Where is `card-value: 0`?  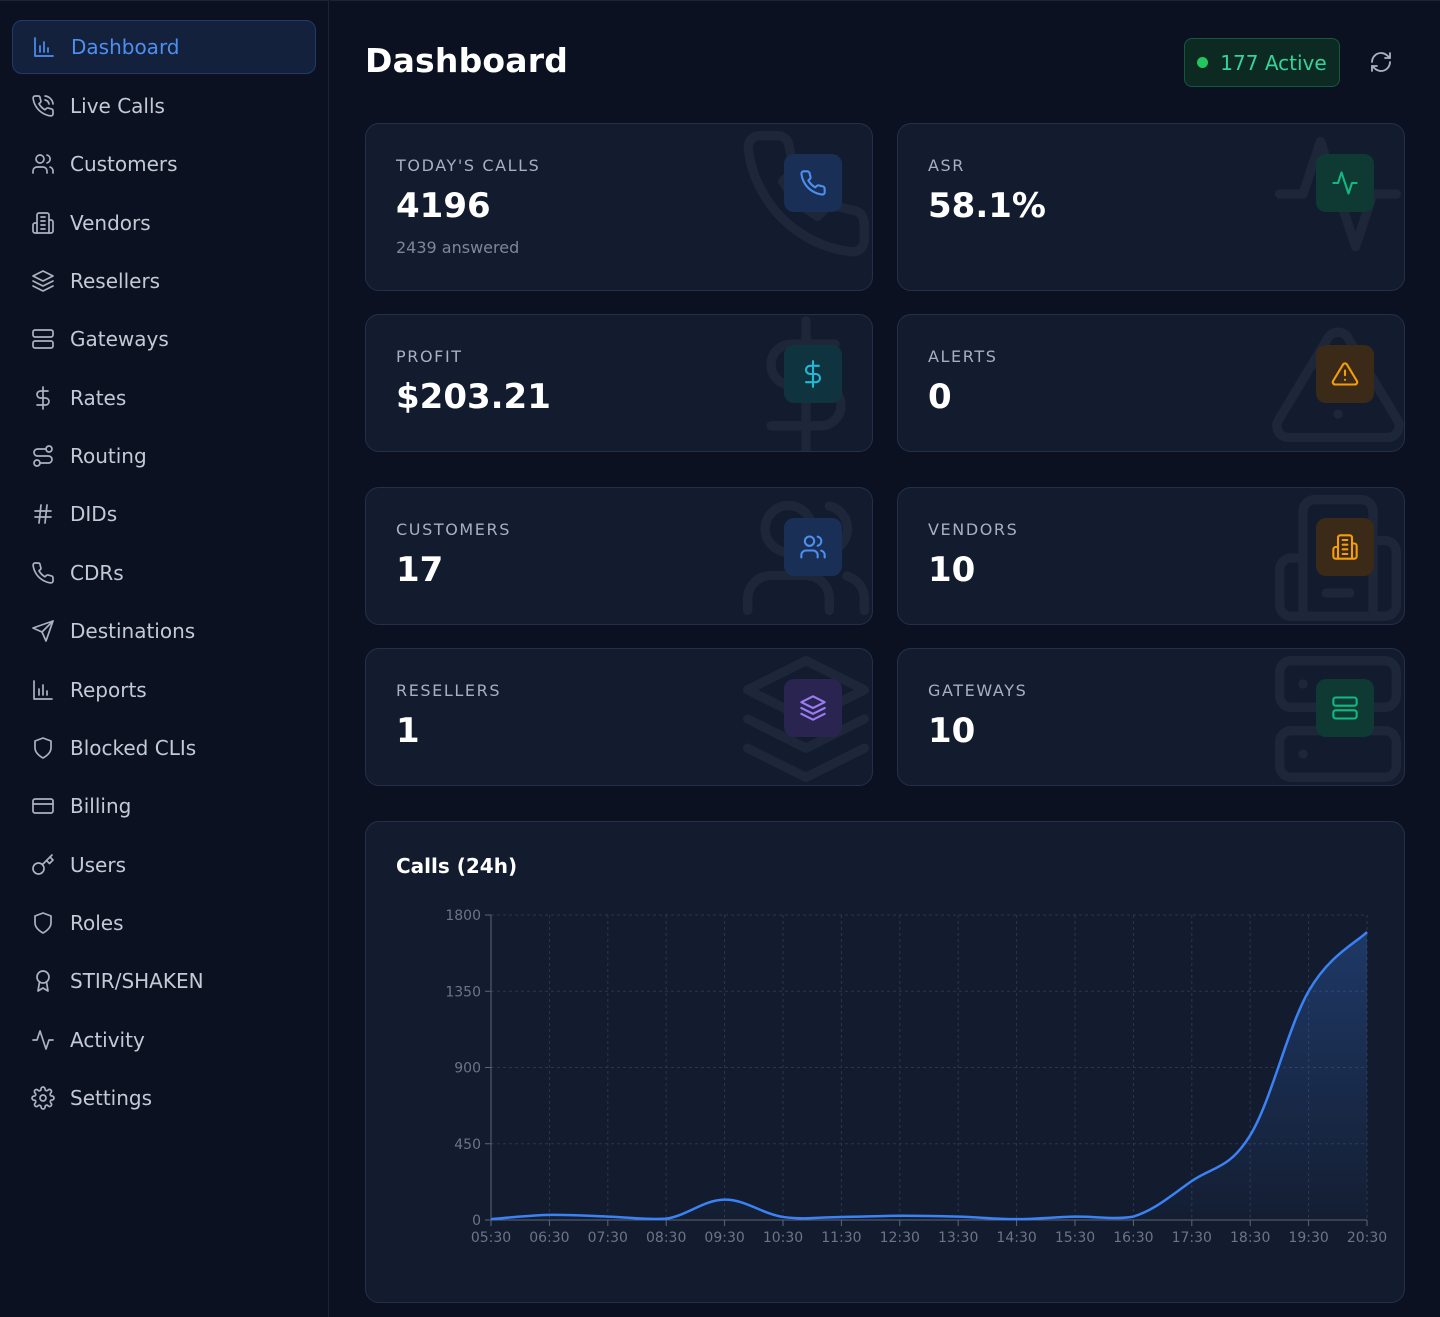
card-value: 0 is located at coordinates (940, 397).